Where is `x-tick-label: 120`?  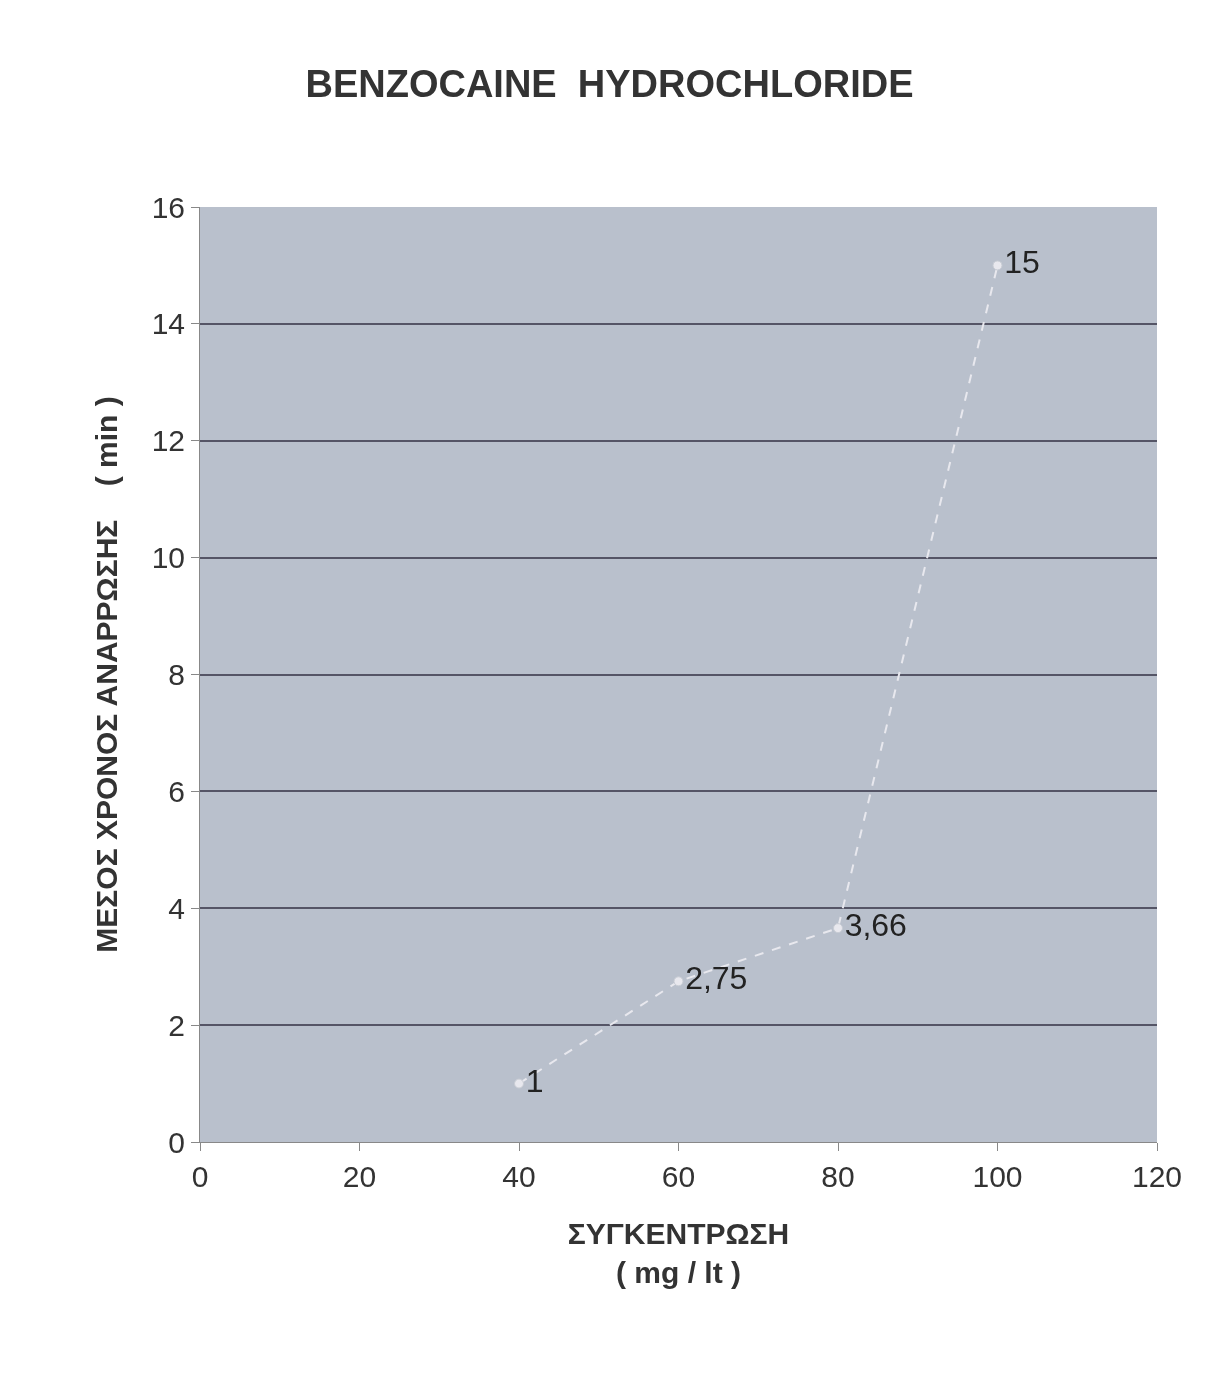 x-tick-label: 120 is located at coordinates (1157, 1176).